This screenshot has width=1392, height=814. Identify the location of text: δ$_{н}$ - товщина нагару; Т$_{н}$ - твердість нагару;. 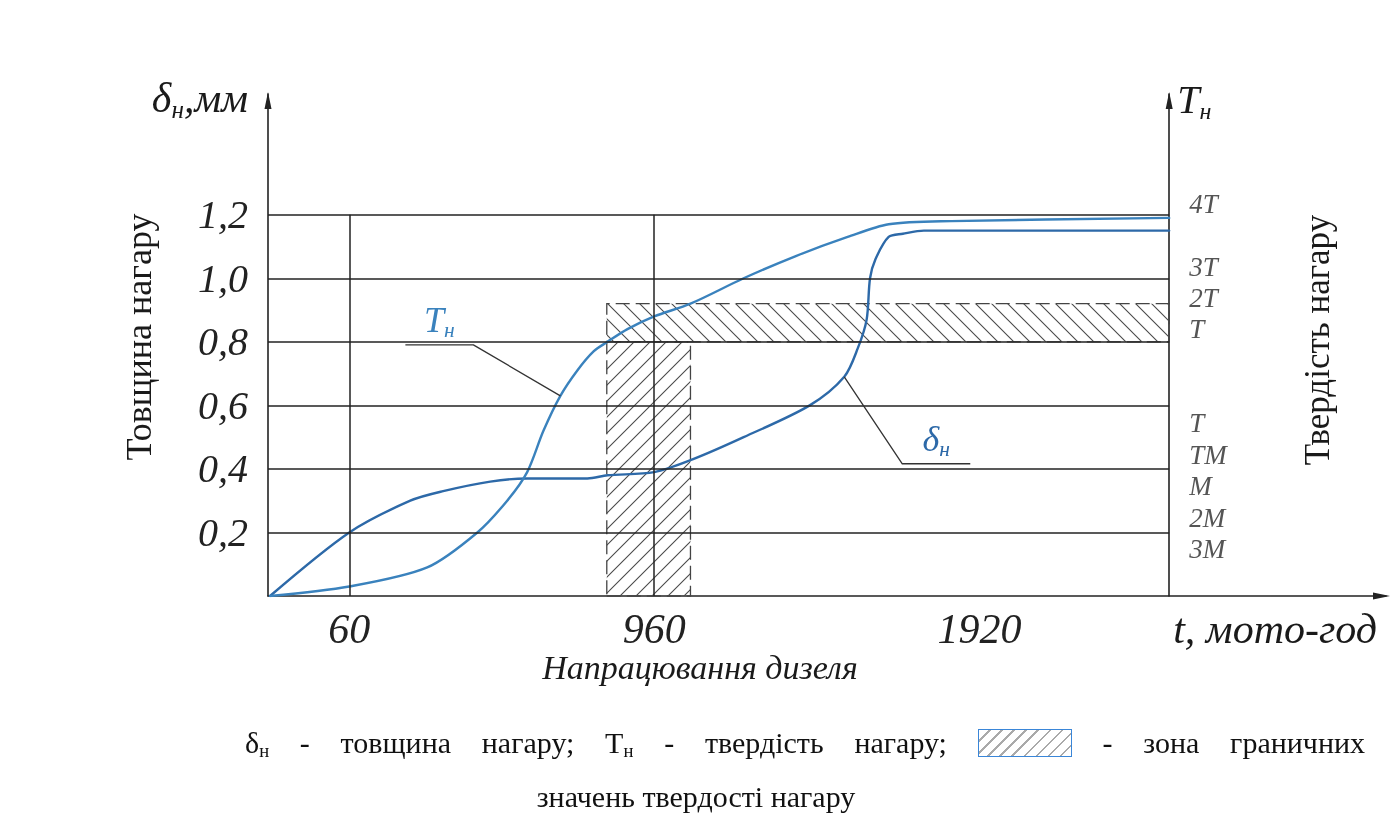
(596, 743).